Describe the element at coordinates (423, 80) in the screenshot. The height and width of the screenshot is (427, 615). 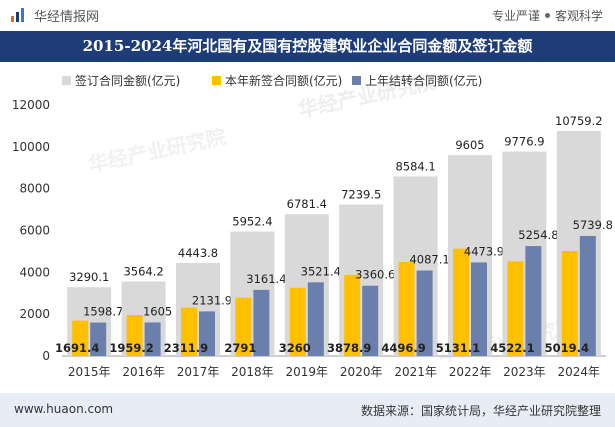
I see `legend-label: 上年结转合同额(亿元)` at that location.